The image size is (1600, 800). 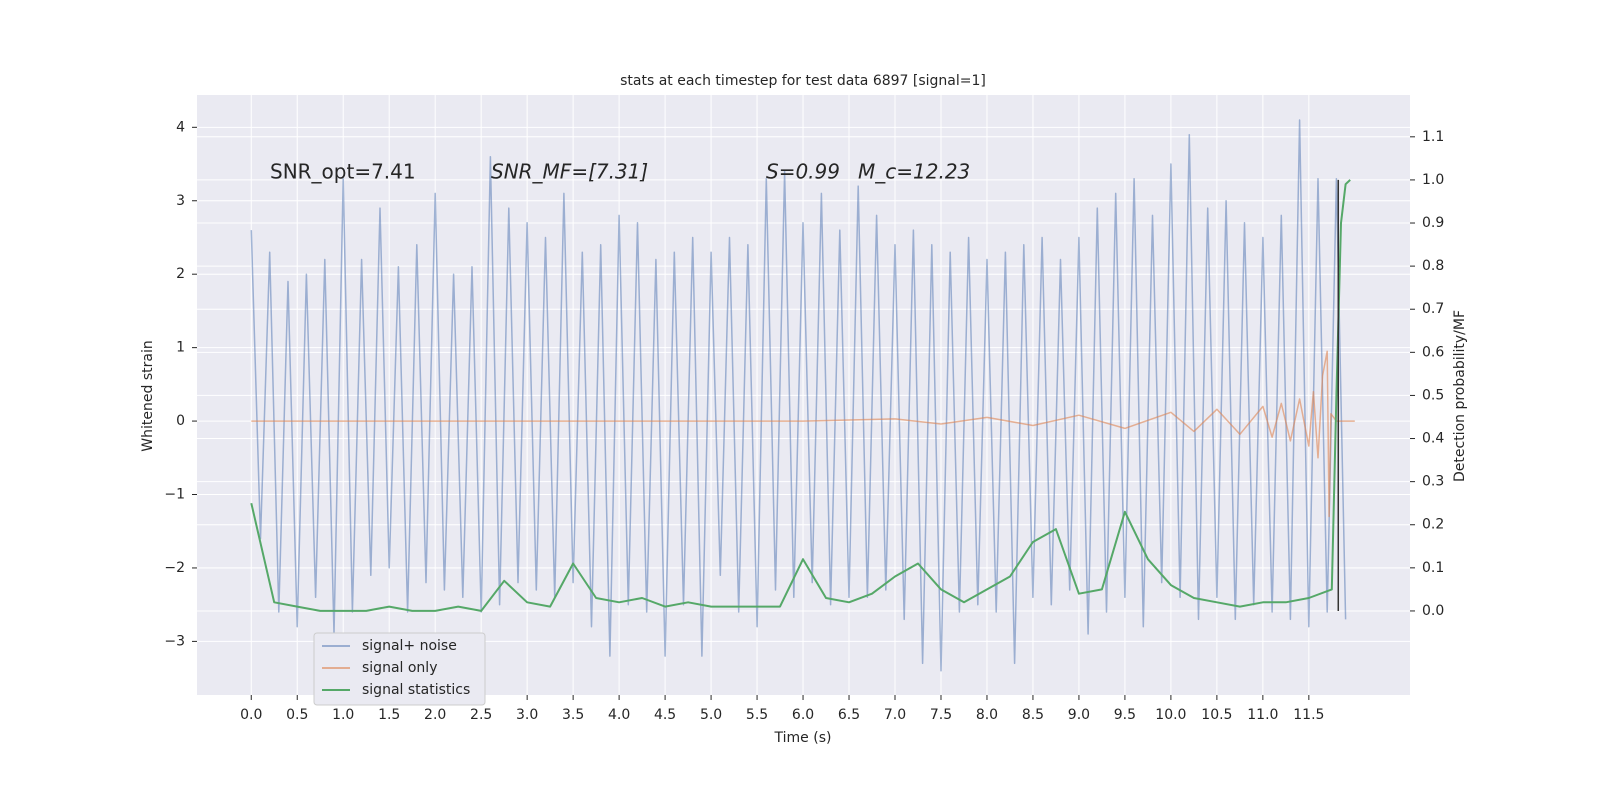 What do you see at coordinates (1216, 715) in the screenshot?
I see `x-tick-label: 10.5` at bounding box center [1216, 715].